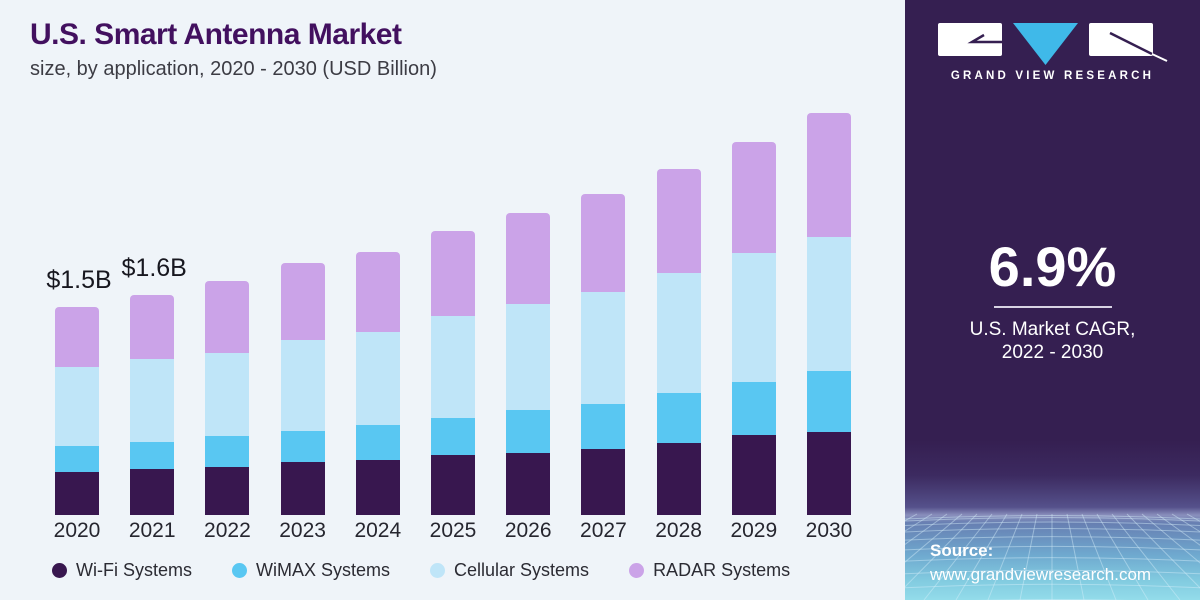 The width and height of the screenshot is (1200, 600). Describe the element at coordinates (603, 481) in the screenshot. I see `bar-segment-wi-fi-systems-2027` at that location.